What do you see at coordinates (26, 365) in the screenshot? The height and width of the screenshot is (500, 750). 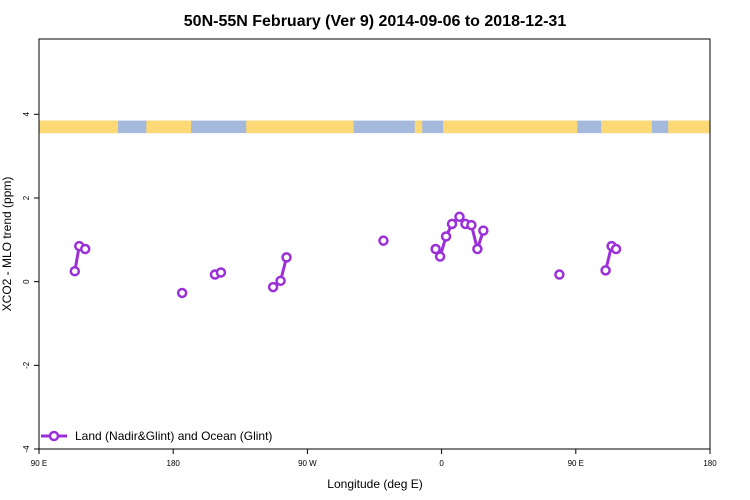 I see `y-tick-label: -2` at bounding box center [26, 365].